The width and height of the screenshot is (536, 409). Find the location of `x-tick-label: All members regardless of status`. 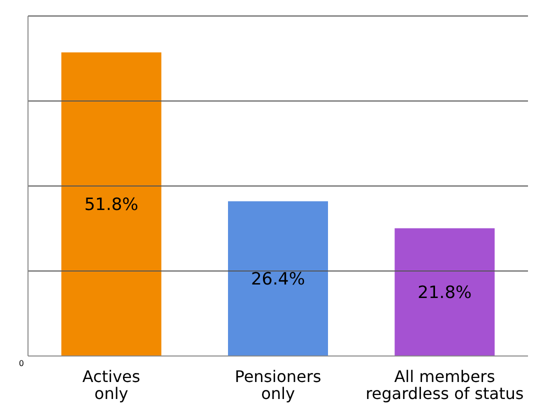

x-tick-label: All members regardless of status is located at coordinates (445, 385).